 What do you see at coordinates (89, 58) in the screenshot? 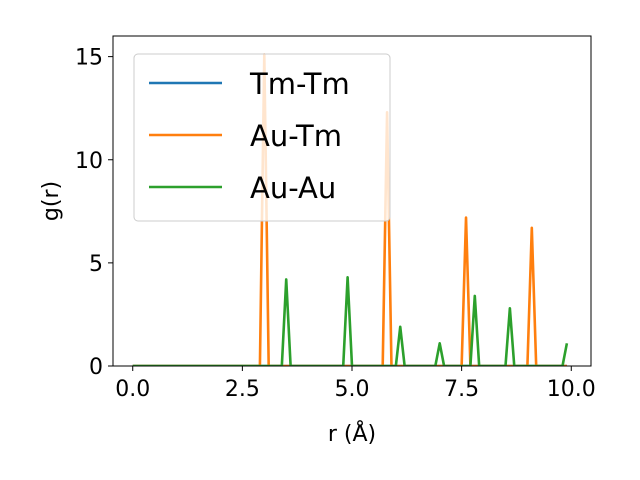
I see `y-tick-label: 15` at bounding box center [89, 58].